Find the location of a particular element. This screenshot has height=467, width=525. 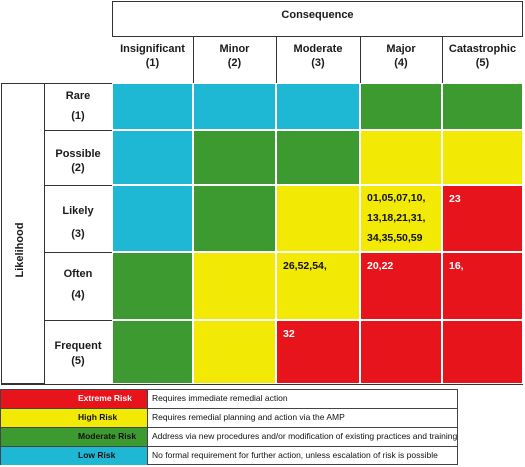

column-code: (3) is located at coordinates (318, 63).